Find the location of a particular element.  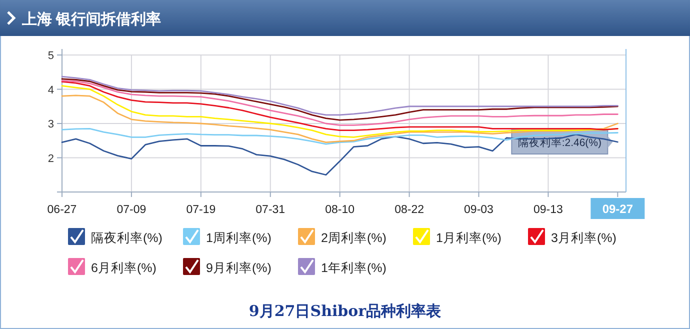

y-tick-label: 4 is located at coordinates (51, 90).